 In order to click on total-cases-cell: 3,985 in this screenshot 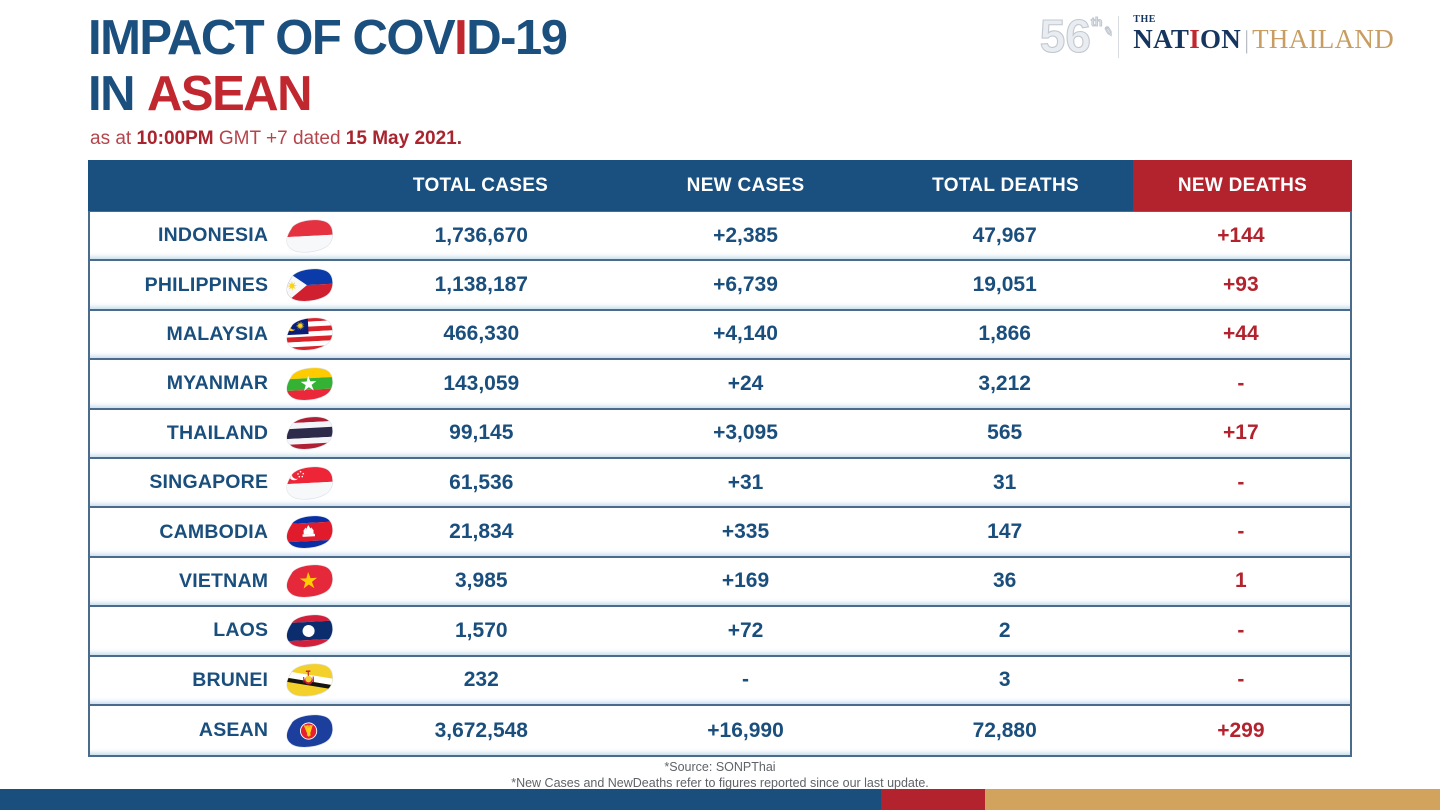, I will do `click(481, 581)`.